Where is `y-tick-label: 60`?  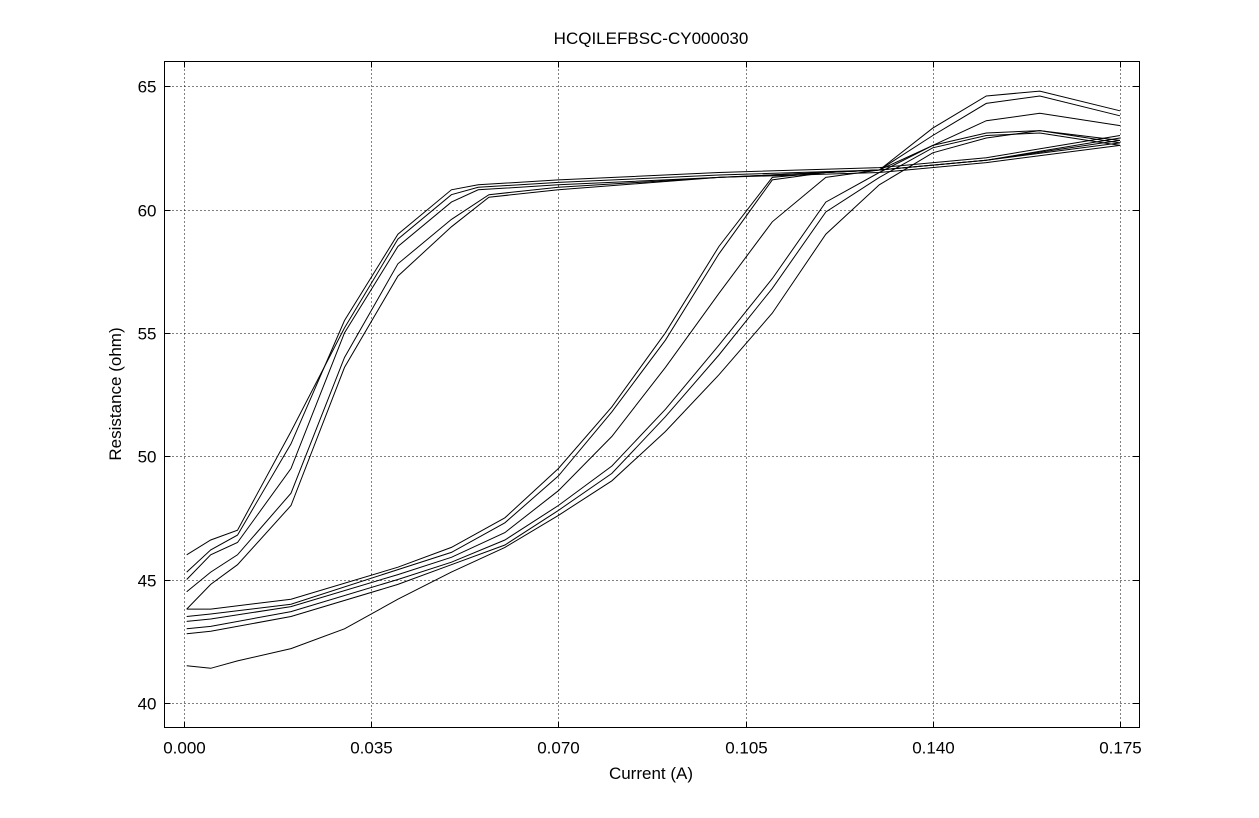 y-tick-label: 60 is located at coordinates (147, 211).